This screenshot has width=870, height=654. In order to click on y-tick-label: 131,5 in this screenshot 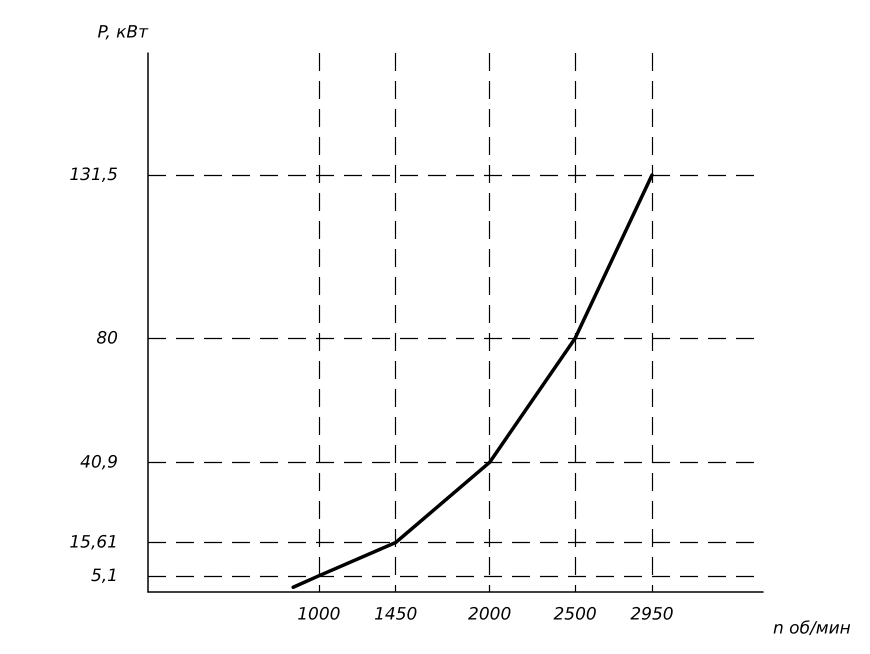, I will do `click(93, 175)`.